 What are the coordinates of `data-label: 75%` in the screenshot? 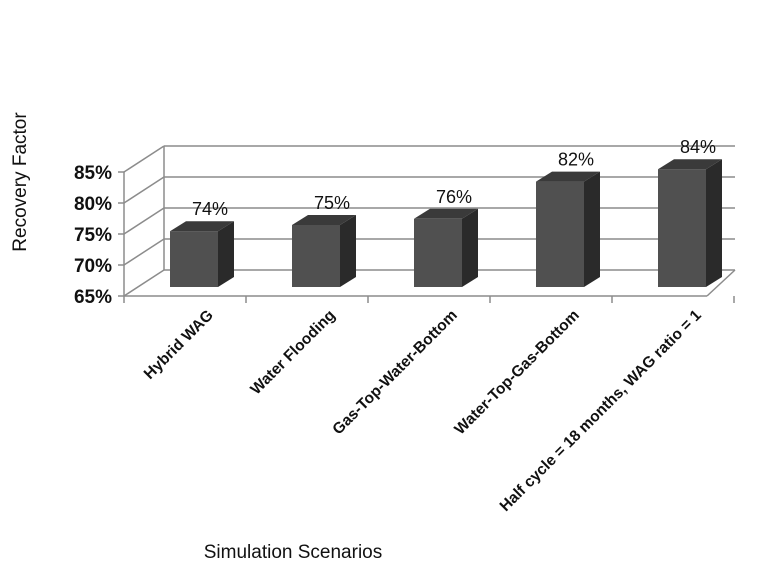 It's located at (332, 203).